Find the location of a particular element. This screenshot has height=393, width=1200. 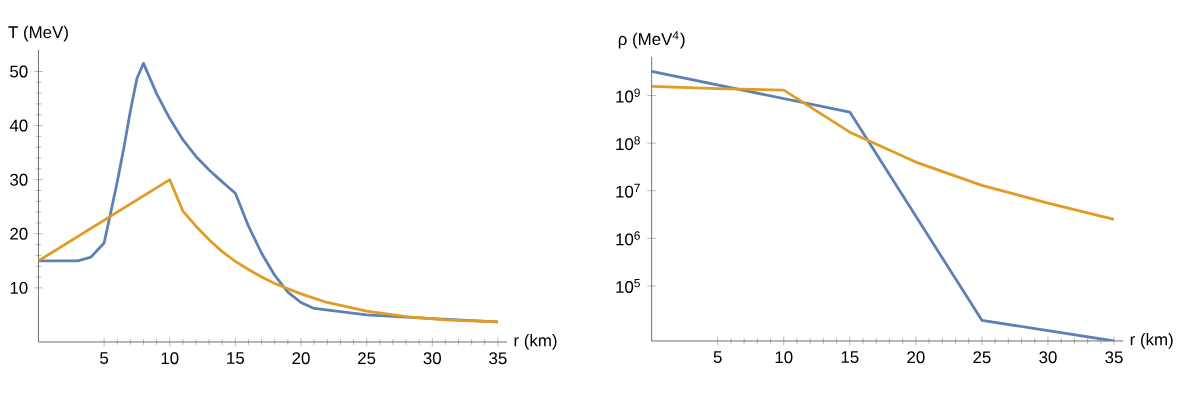

y-tick-label: 40 is located at coordinates (18, 125).